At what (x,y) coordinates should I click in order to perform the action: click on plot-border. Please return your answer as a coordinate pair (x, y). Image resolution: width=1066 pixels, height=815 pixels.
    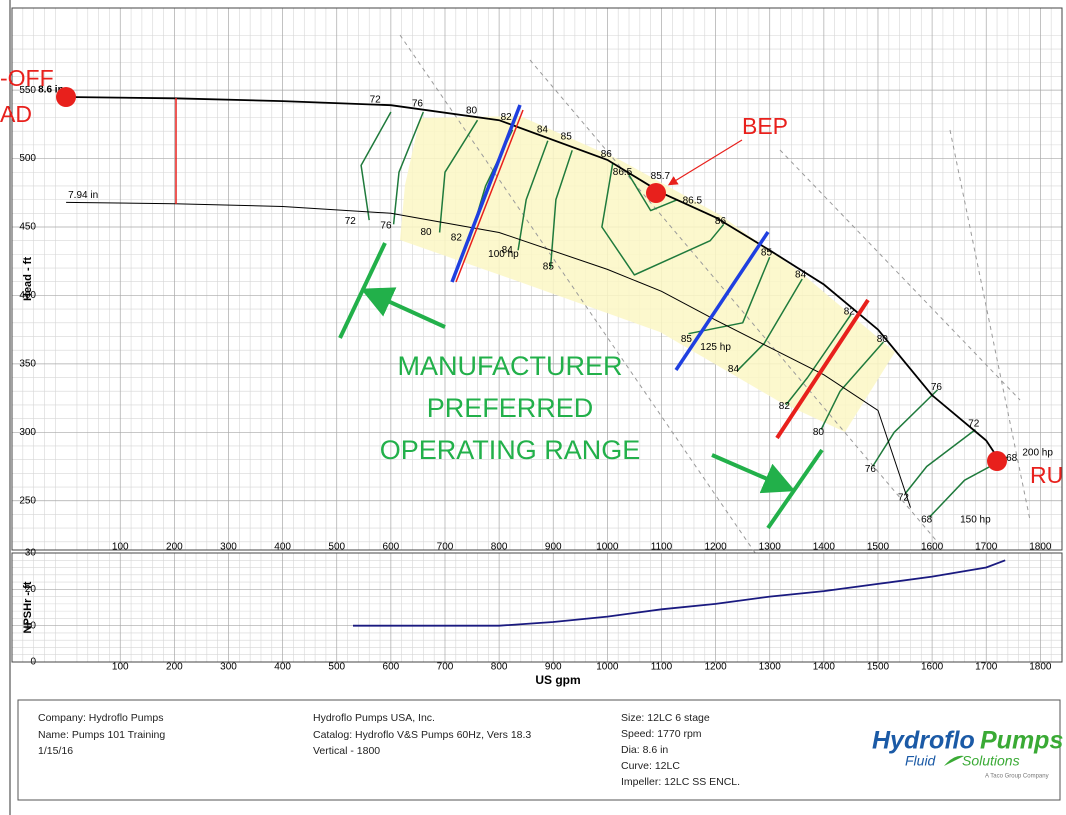
    Looking at the image, I should click on (537, 607).